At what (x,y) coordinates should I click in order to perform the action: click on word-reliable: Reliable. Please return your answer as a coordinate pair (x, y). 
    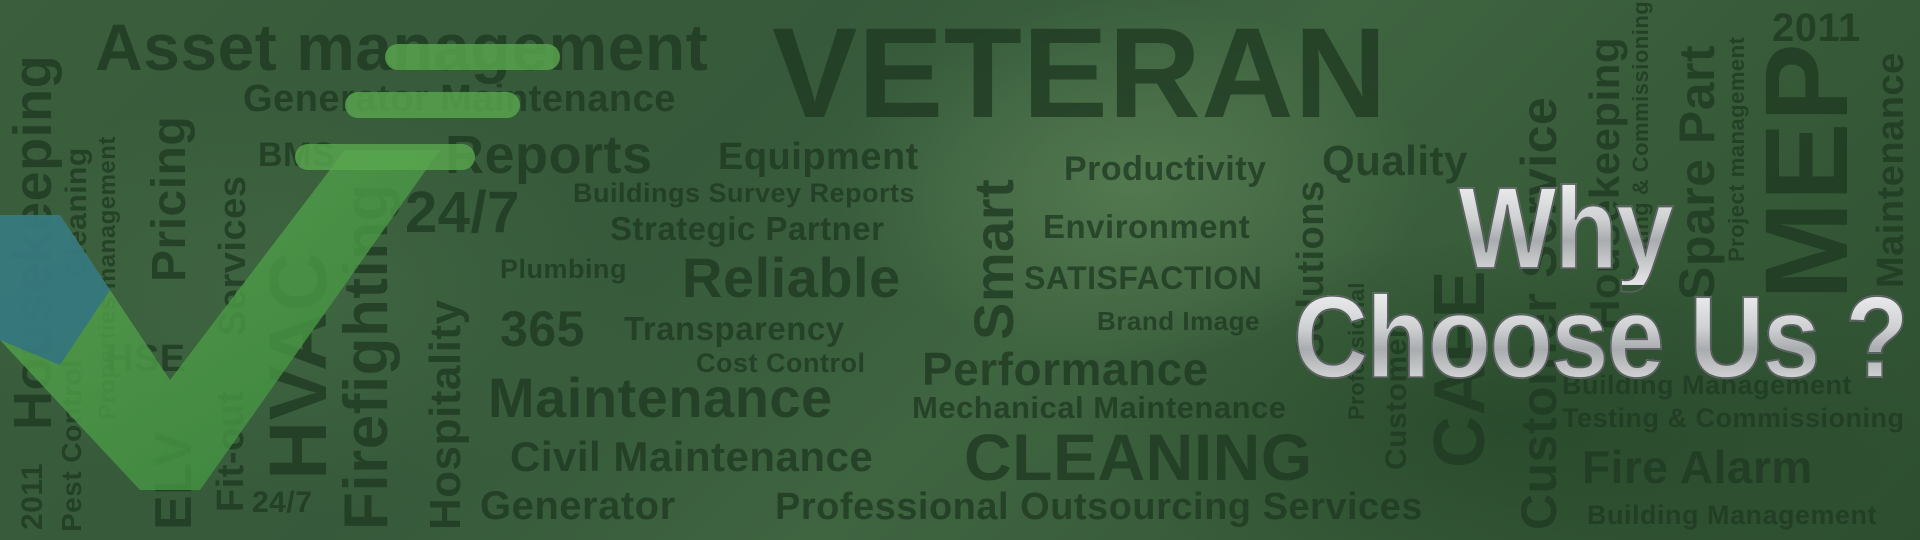
    Looking at the image, I should click on (791, 277).